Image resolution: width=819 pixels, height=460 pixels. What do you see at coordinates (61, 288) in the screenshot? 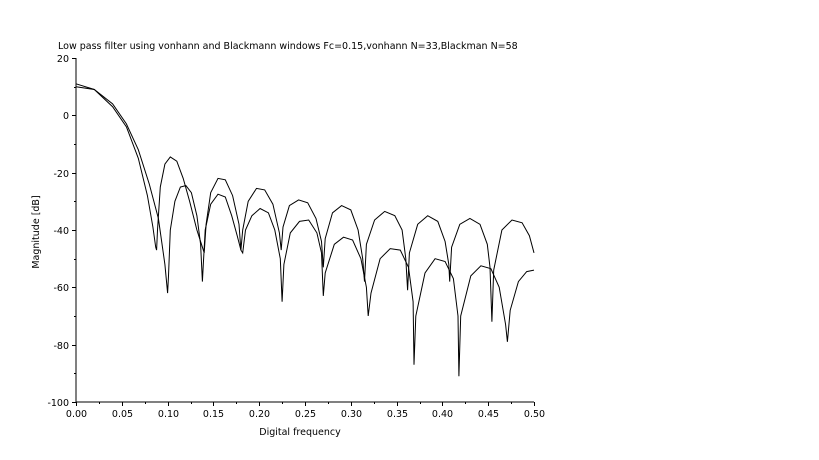
I see `y-tick-label: -60` at bounding box center [61, 288].